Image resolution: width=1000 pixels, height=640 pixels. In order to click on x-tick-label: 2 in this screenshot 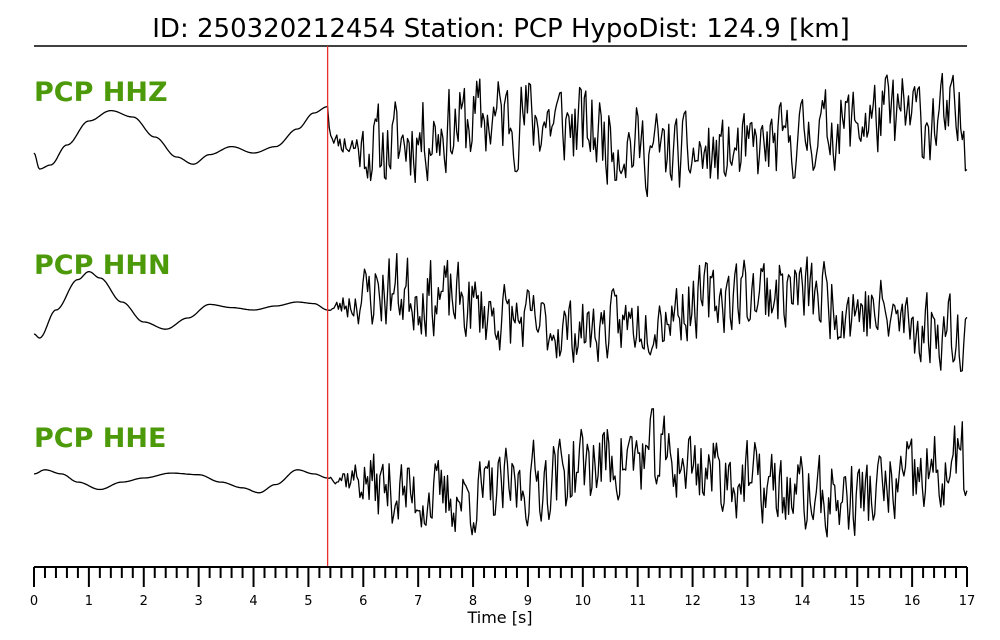, I will do `click(144, 601)`.